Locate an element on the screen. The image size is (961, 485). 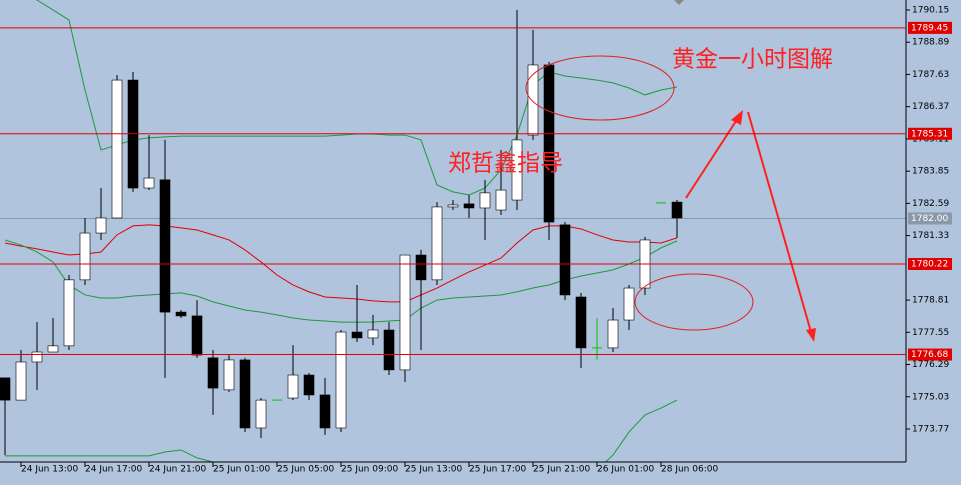
y-tick-label: 1790.15 is located at coordinates (930, 10).